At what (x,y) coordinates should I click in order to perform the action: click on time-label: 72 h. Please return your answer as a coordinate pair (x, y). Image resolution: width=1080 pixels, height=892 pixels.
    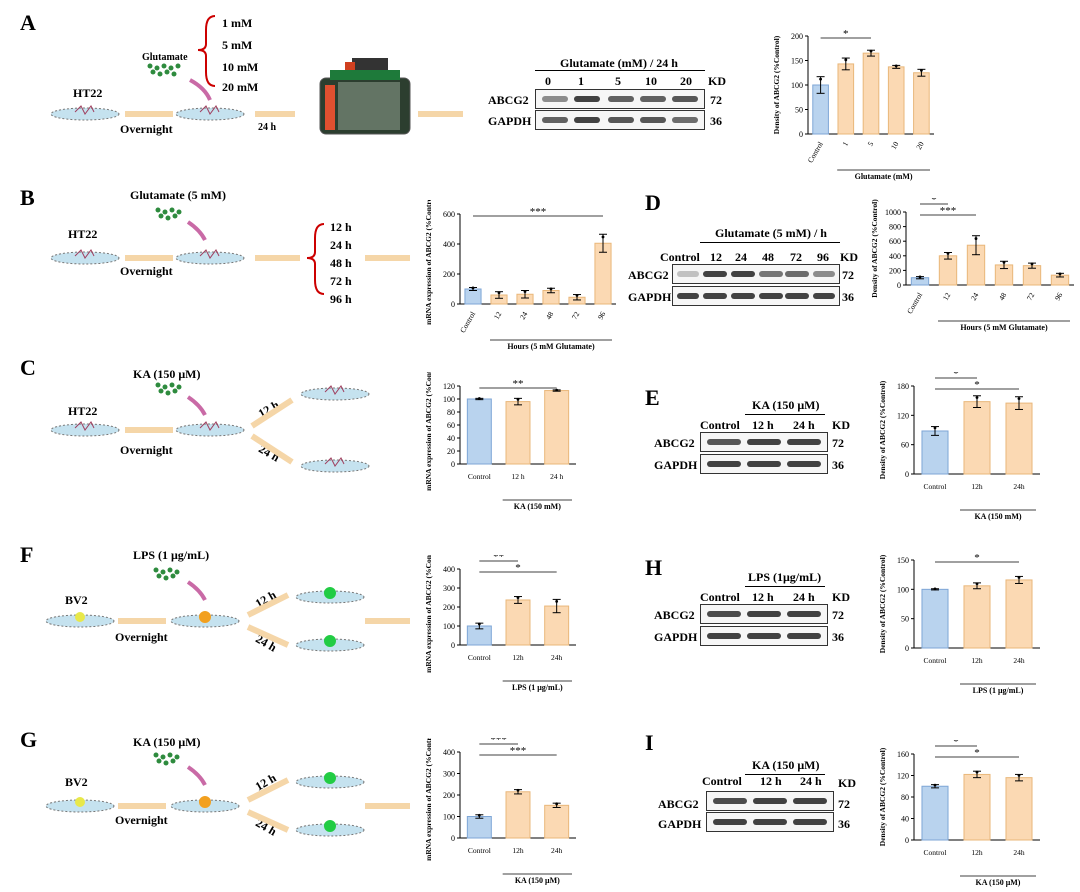
    Looking at the image, I should click on (341, 281).